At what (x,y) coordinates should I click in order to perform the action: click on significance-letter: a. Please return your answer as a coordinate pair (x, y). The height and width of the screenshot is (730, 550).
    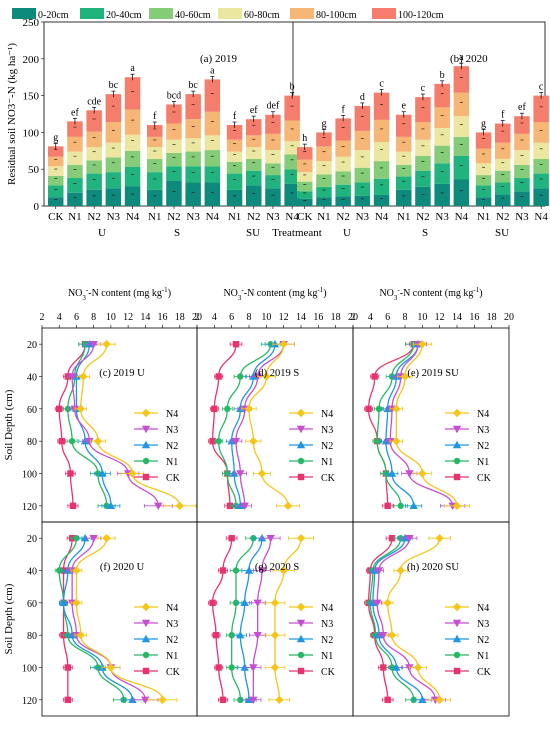
    Looking at the image, I should click on (132, 68).